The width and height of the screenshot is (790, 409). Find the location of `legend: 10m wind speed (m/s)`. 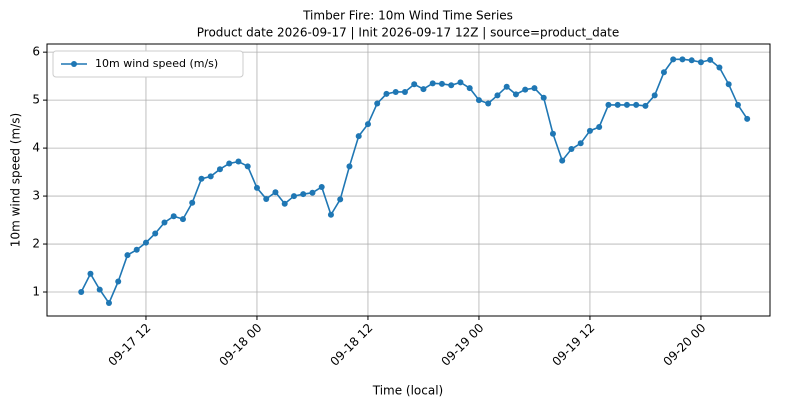

legend: 10m wind speed (m/s) is located at coordinates (148, 64).